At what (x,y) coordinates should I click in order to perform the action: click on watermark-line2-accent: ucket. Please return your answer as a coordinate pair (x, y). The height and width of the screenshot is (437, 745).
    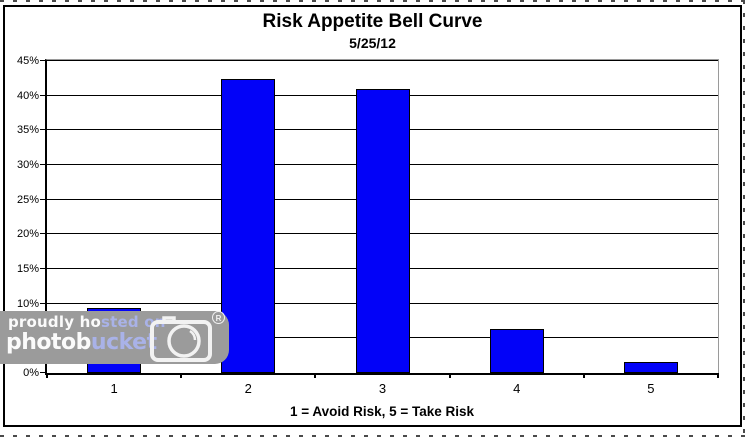
    Looking at the image, I should click on (123, 342).